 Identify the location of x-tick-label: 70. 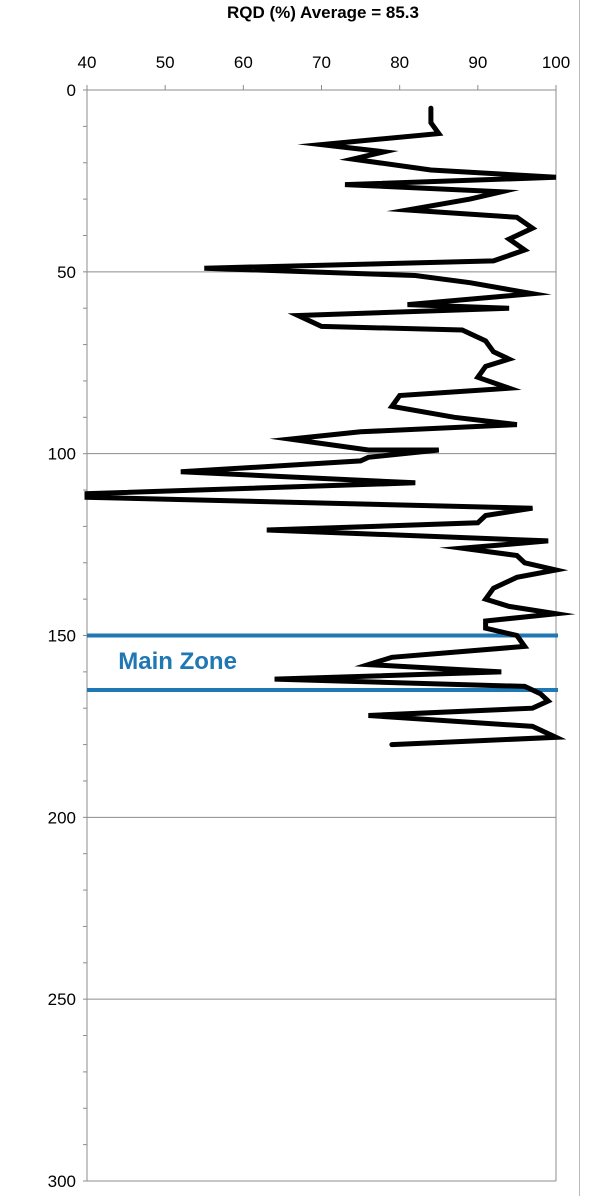
(321, 62).